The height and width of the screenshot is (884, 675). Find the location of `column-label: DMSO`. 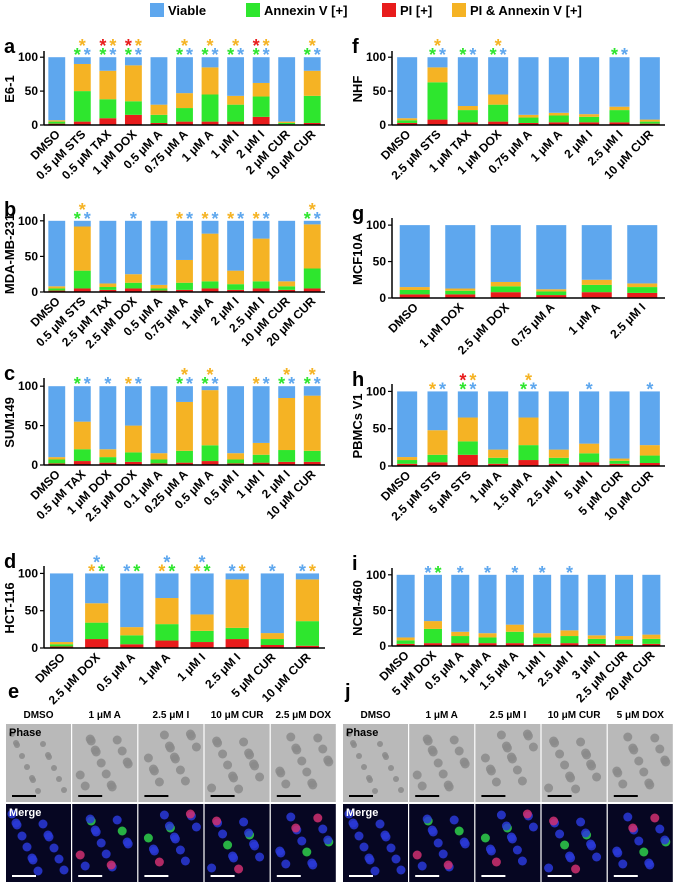

column-label: DMSO is located at coordinates (376, 715).